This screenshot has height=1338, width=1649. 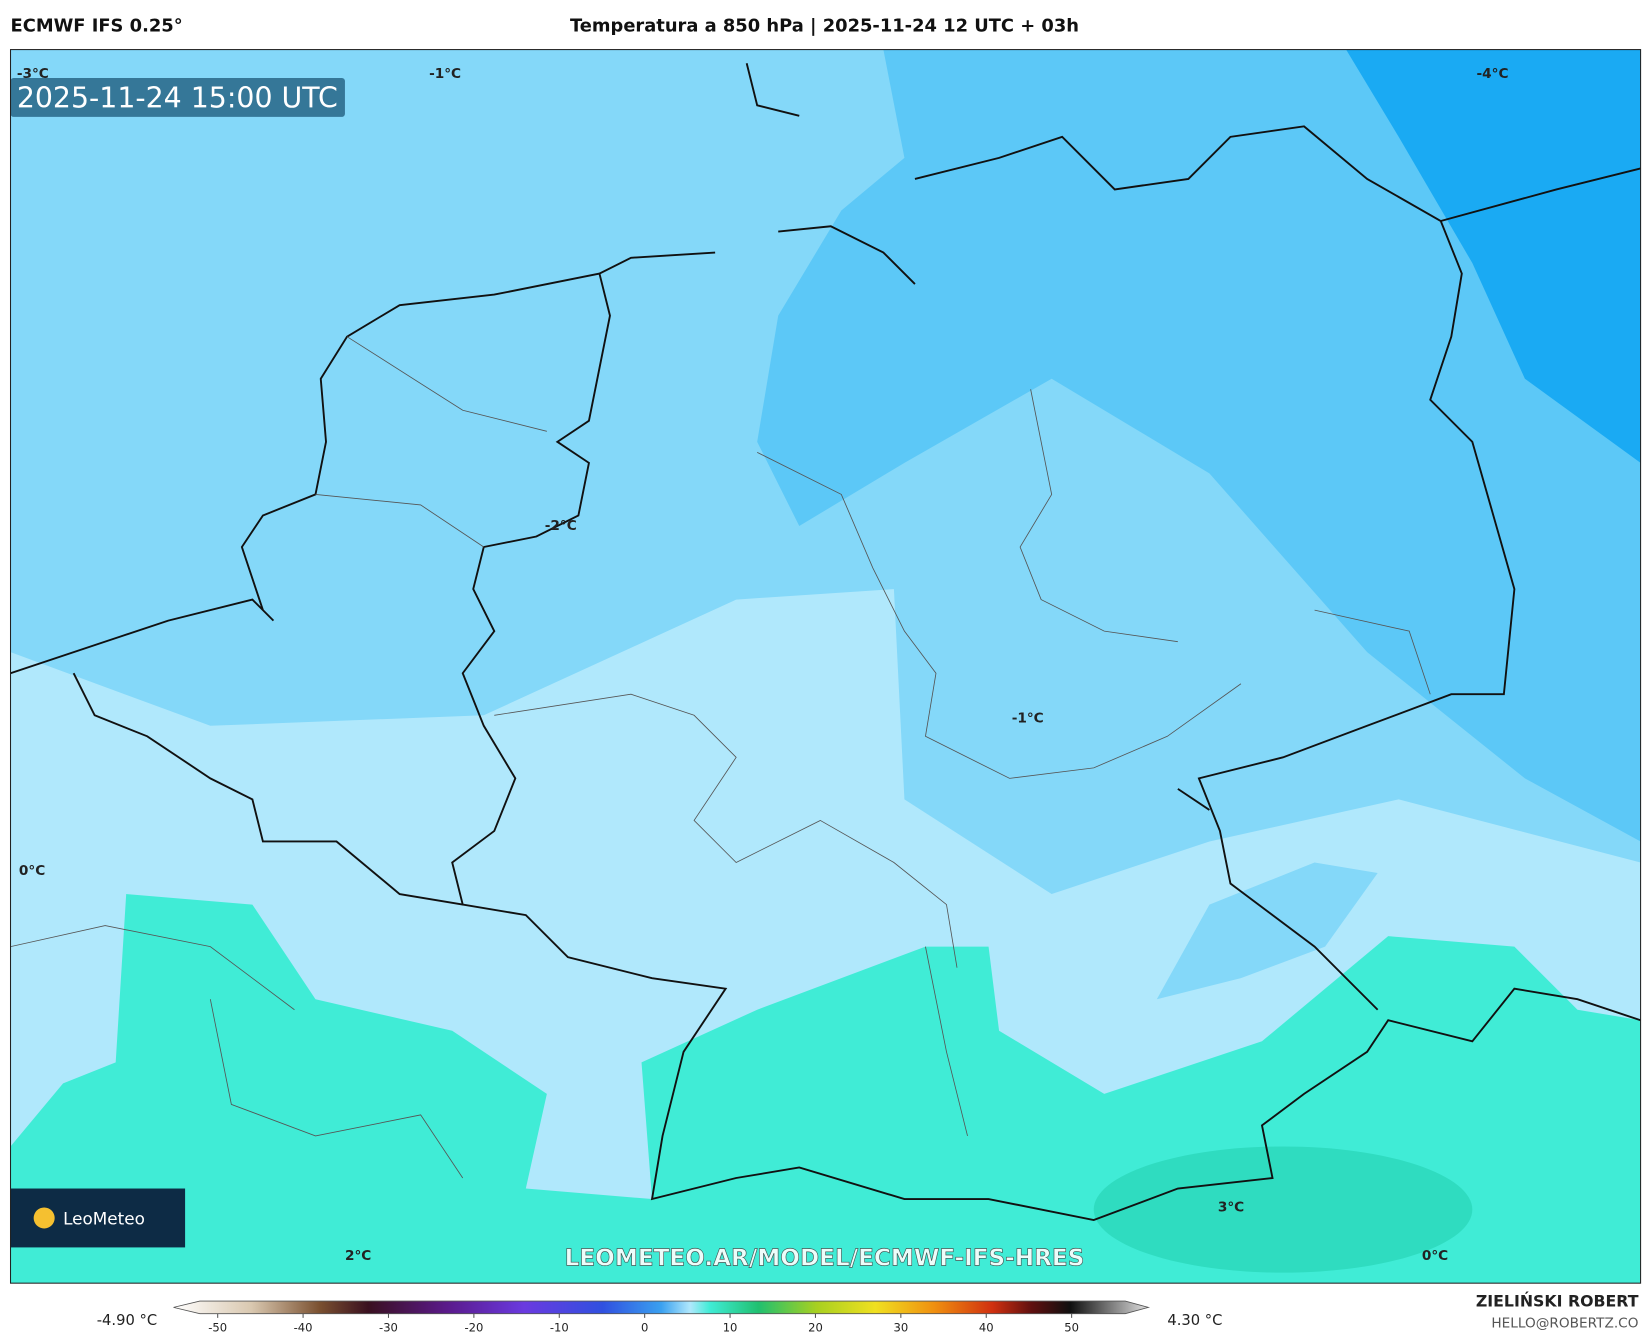 I want to click on isotherm-label: 3°C, so click(x=1231, y=1208).